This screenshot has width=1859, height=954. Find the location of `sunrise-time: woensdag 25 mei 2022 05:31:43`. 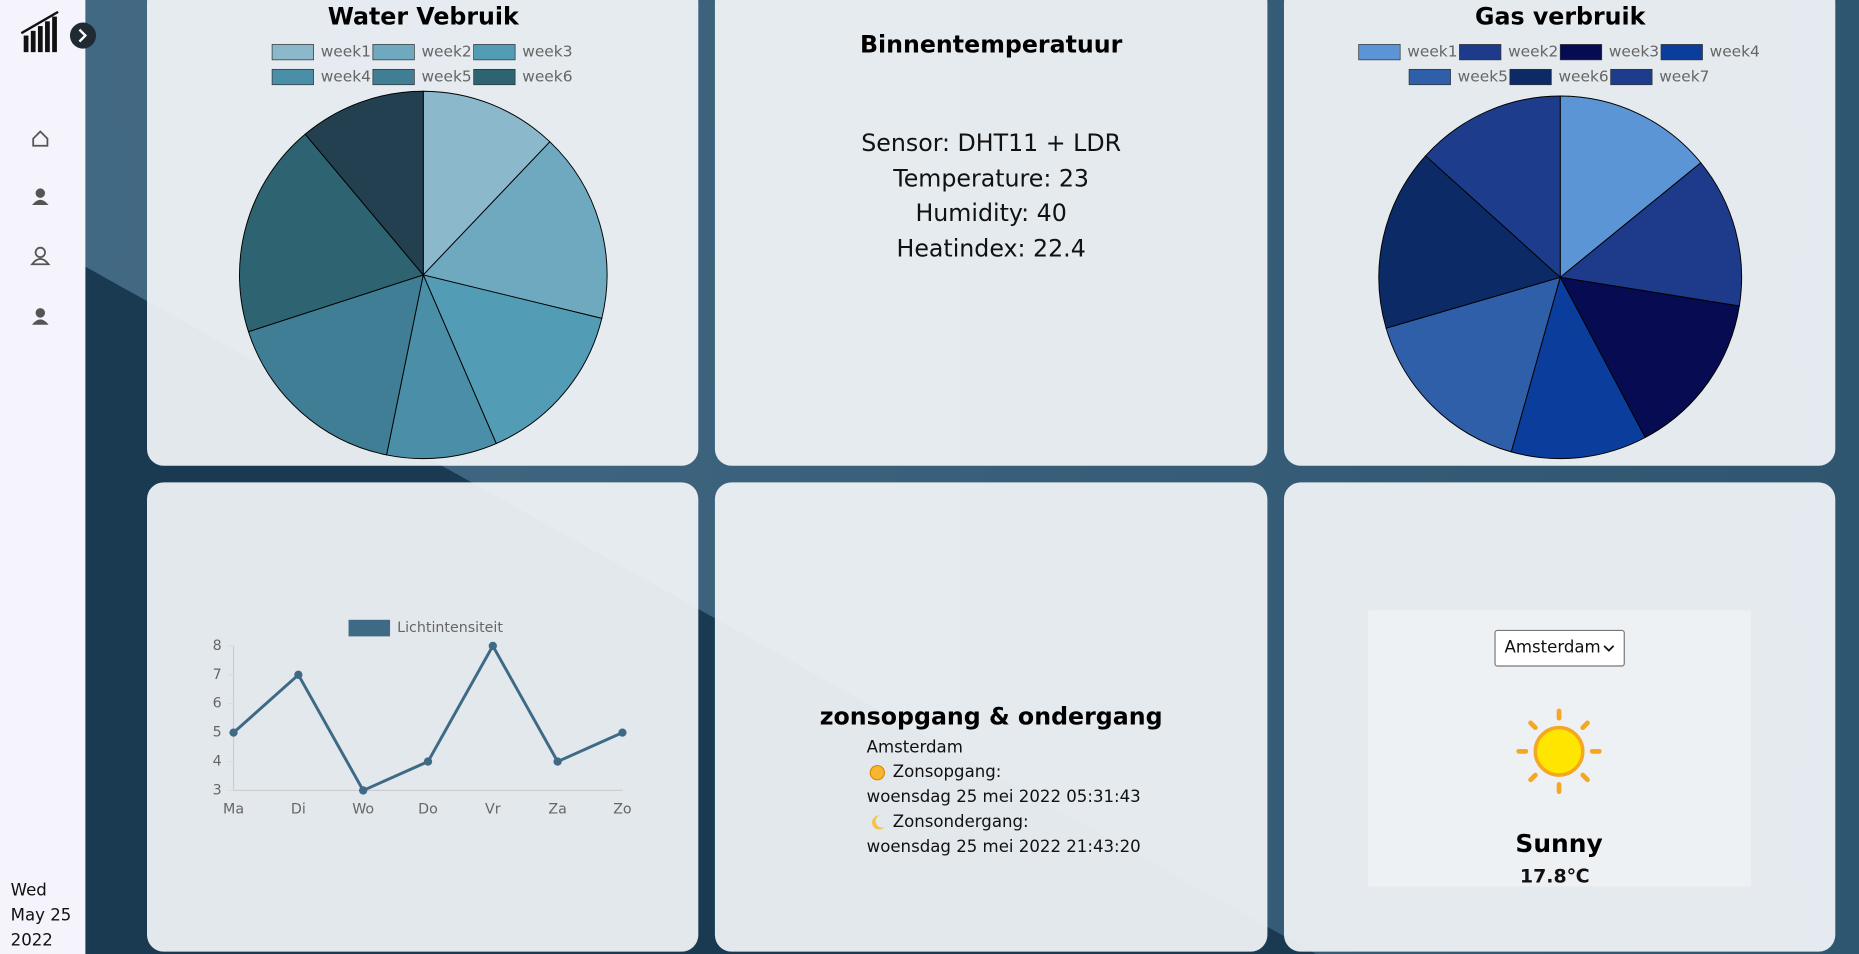

sunrise-time: woensdag 25 mei 2022 05:31:43 is located at coordinates (1004, 796).